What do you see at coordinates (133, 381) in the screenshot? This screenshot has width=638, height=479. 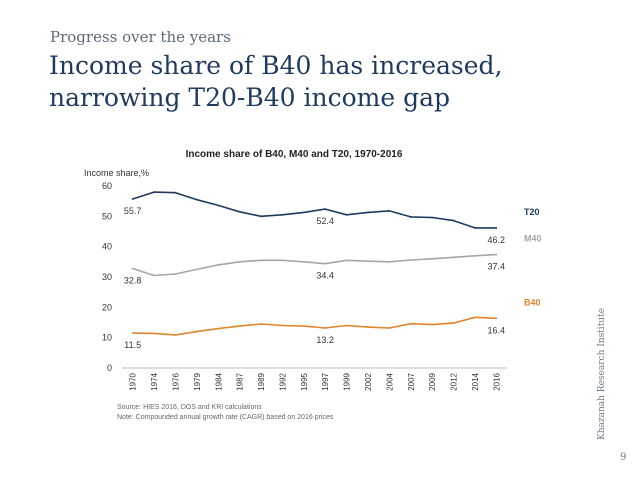 I see `x-tick-label: 1970` at bounding box center [133, 381].